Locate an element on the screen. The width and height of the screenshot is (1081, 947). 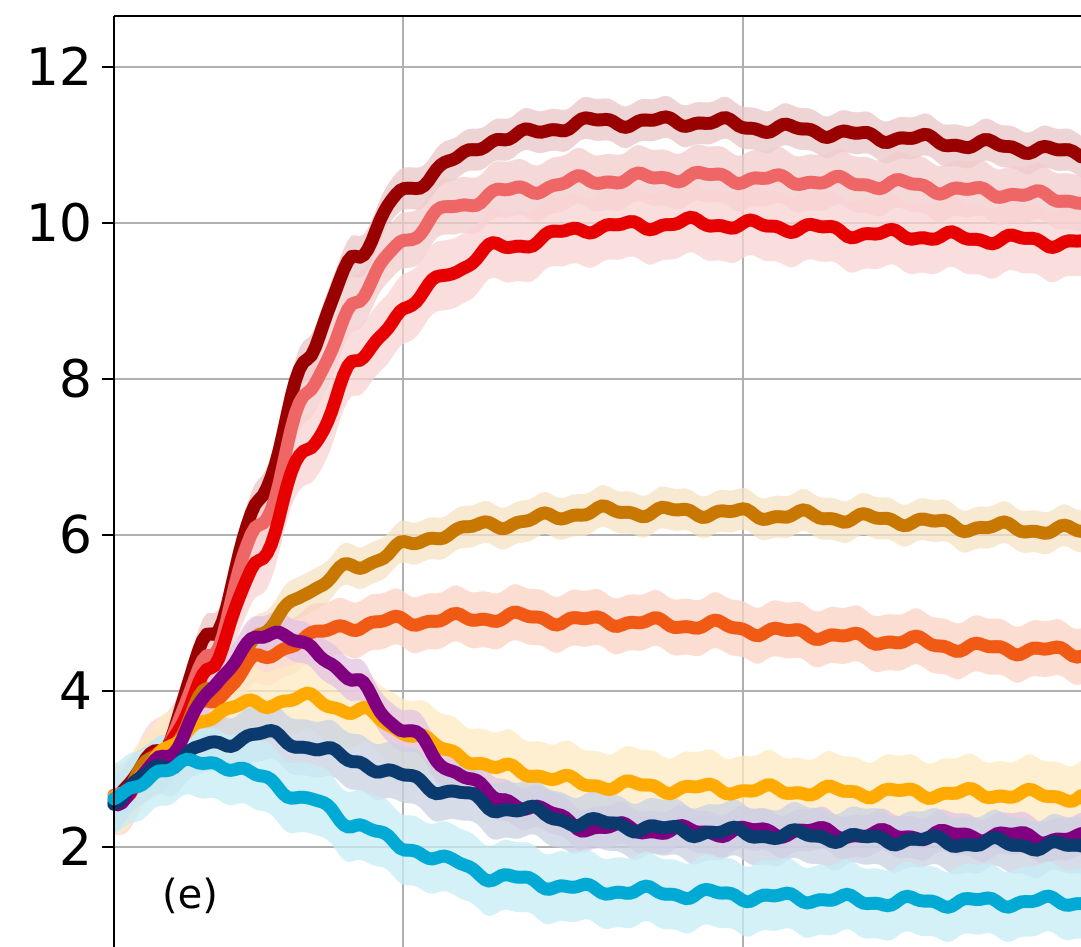
y-ticks: 2 4 6 8 10 12 is located at coordinates (70, 458).